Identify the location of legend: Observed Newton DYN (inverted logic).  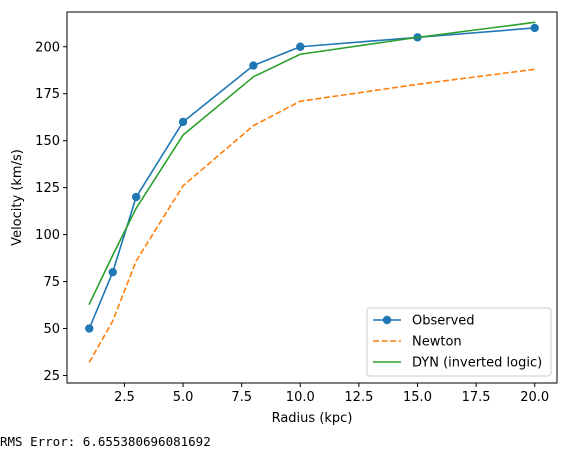
(459, 342).